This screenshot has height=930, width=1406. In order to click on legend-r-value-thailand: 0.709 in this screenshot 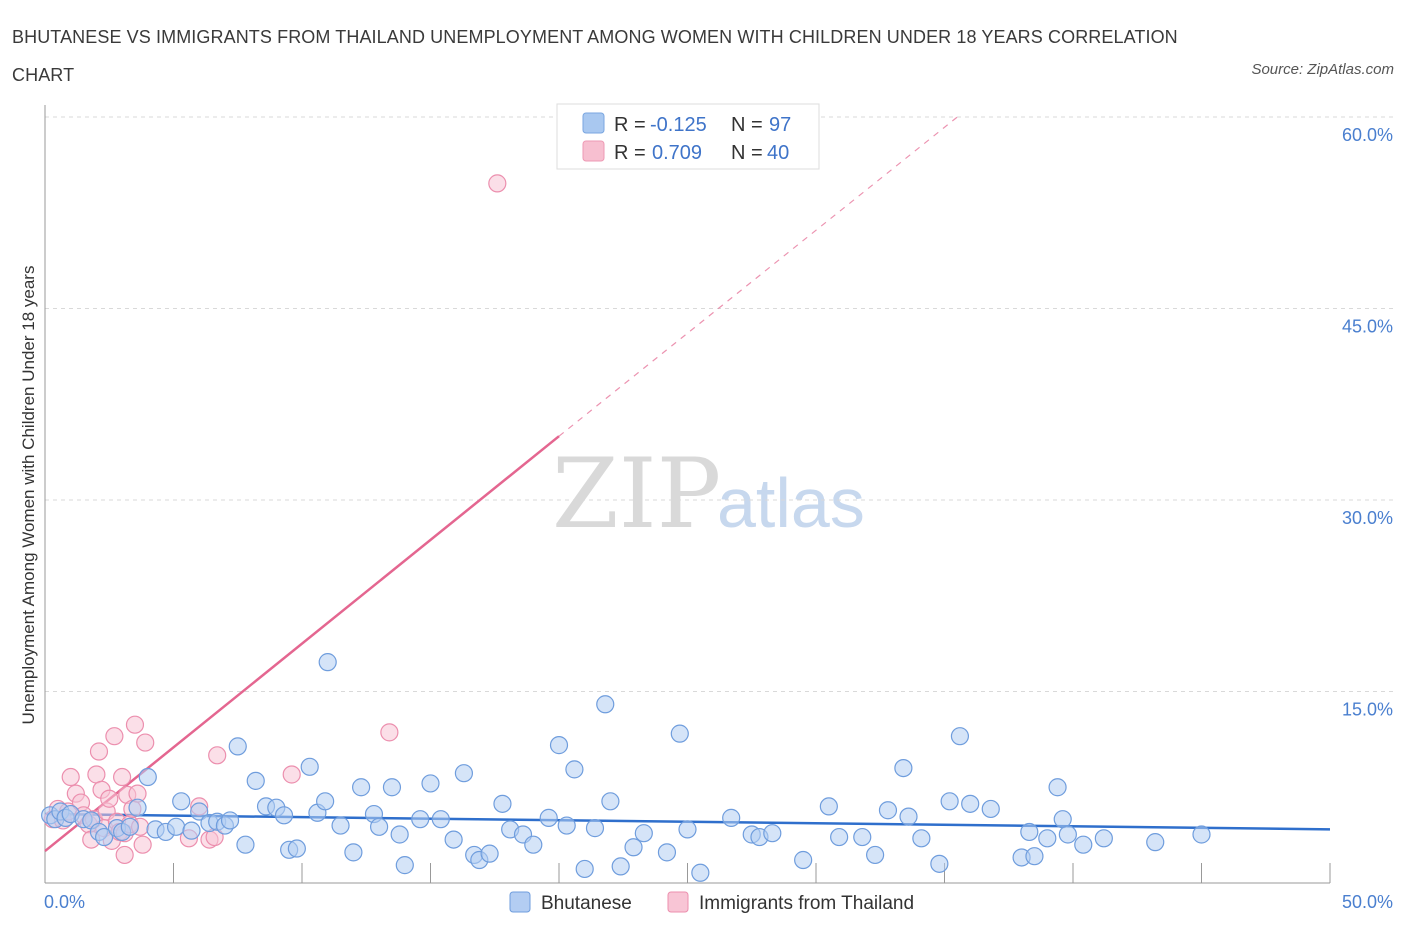, I will do `click(677, 153)`.